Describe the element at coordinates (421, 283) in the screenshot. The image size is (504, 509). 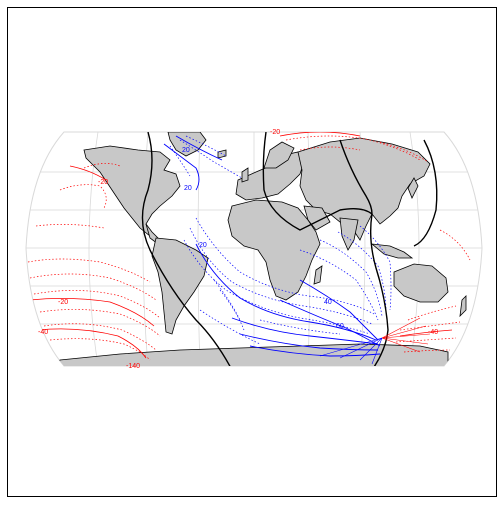
I see `australia` at that location.